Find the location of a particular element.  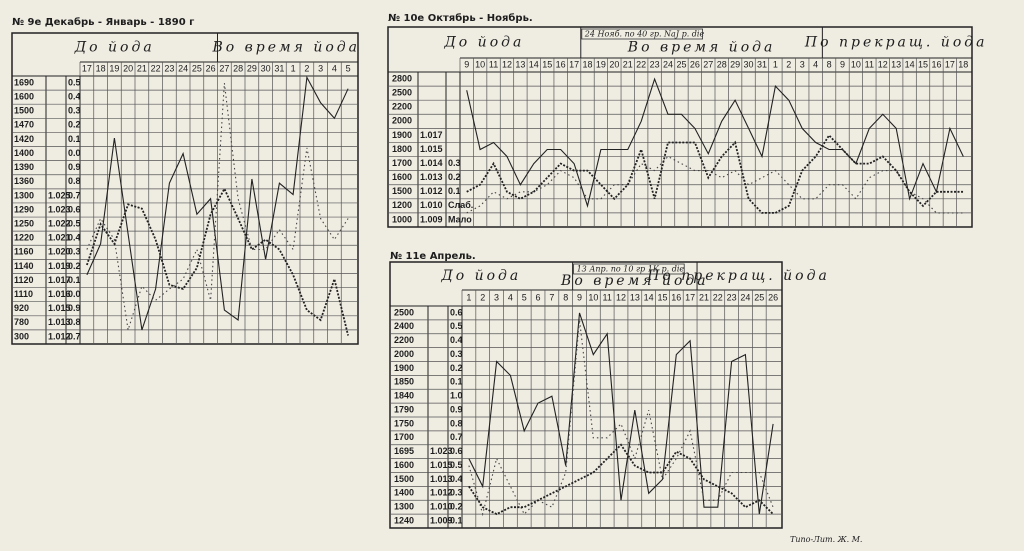

row-label: 1700 is located at coordinates (402, 163).